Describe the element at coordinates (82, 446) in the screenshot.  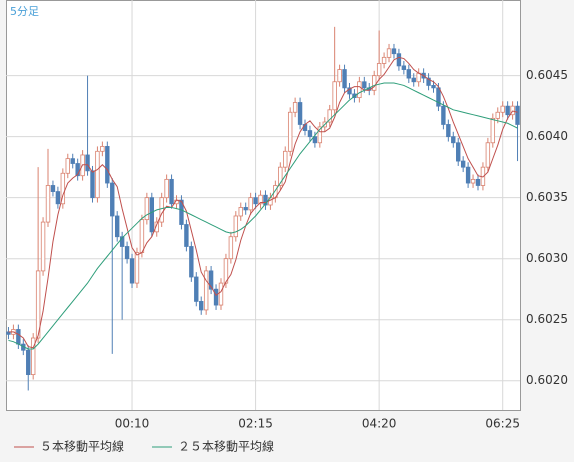
I see `legend-label: ５本移動平均線` at that location.